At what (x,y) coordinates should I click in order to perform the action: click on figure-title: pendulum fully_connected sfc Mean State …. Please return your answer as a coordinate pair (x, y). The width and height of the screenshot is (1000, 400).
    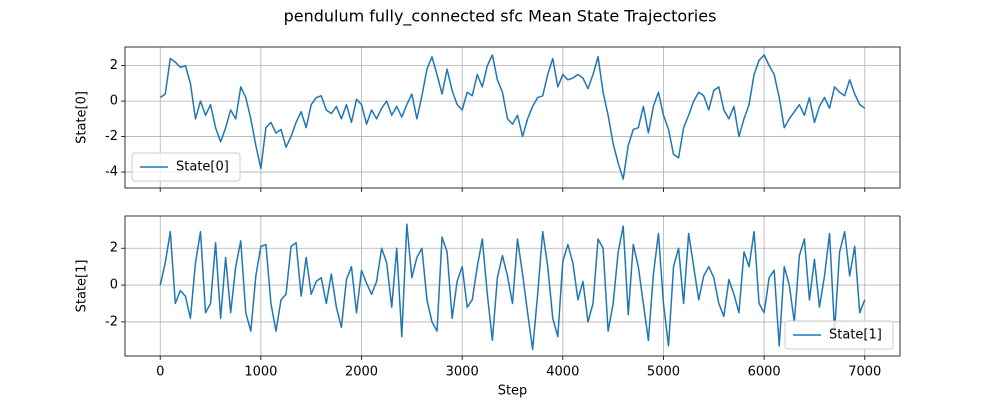
    Looking at the image, I should click on (500, 17).